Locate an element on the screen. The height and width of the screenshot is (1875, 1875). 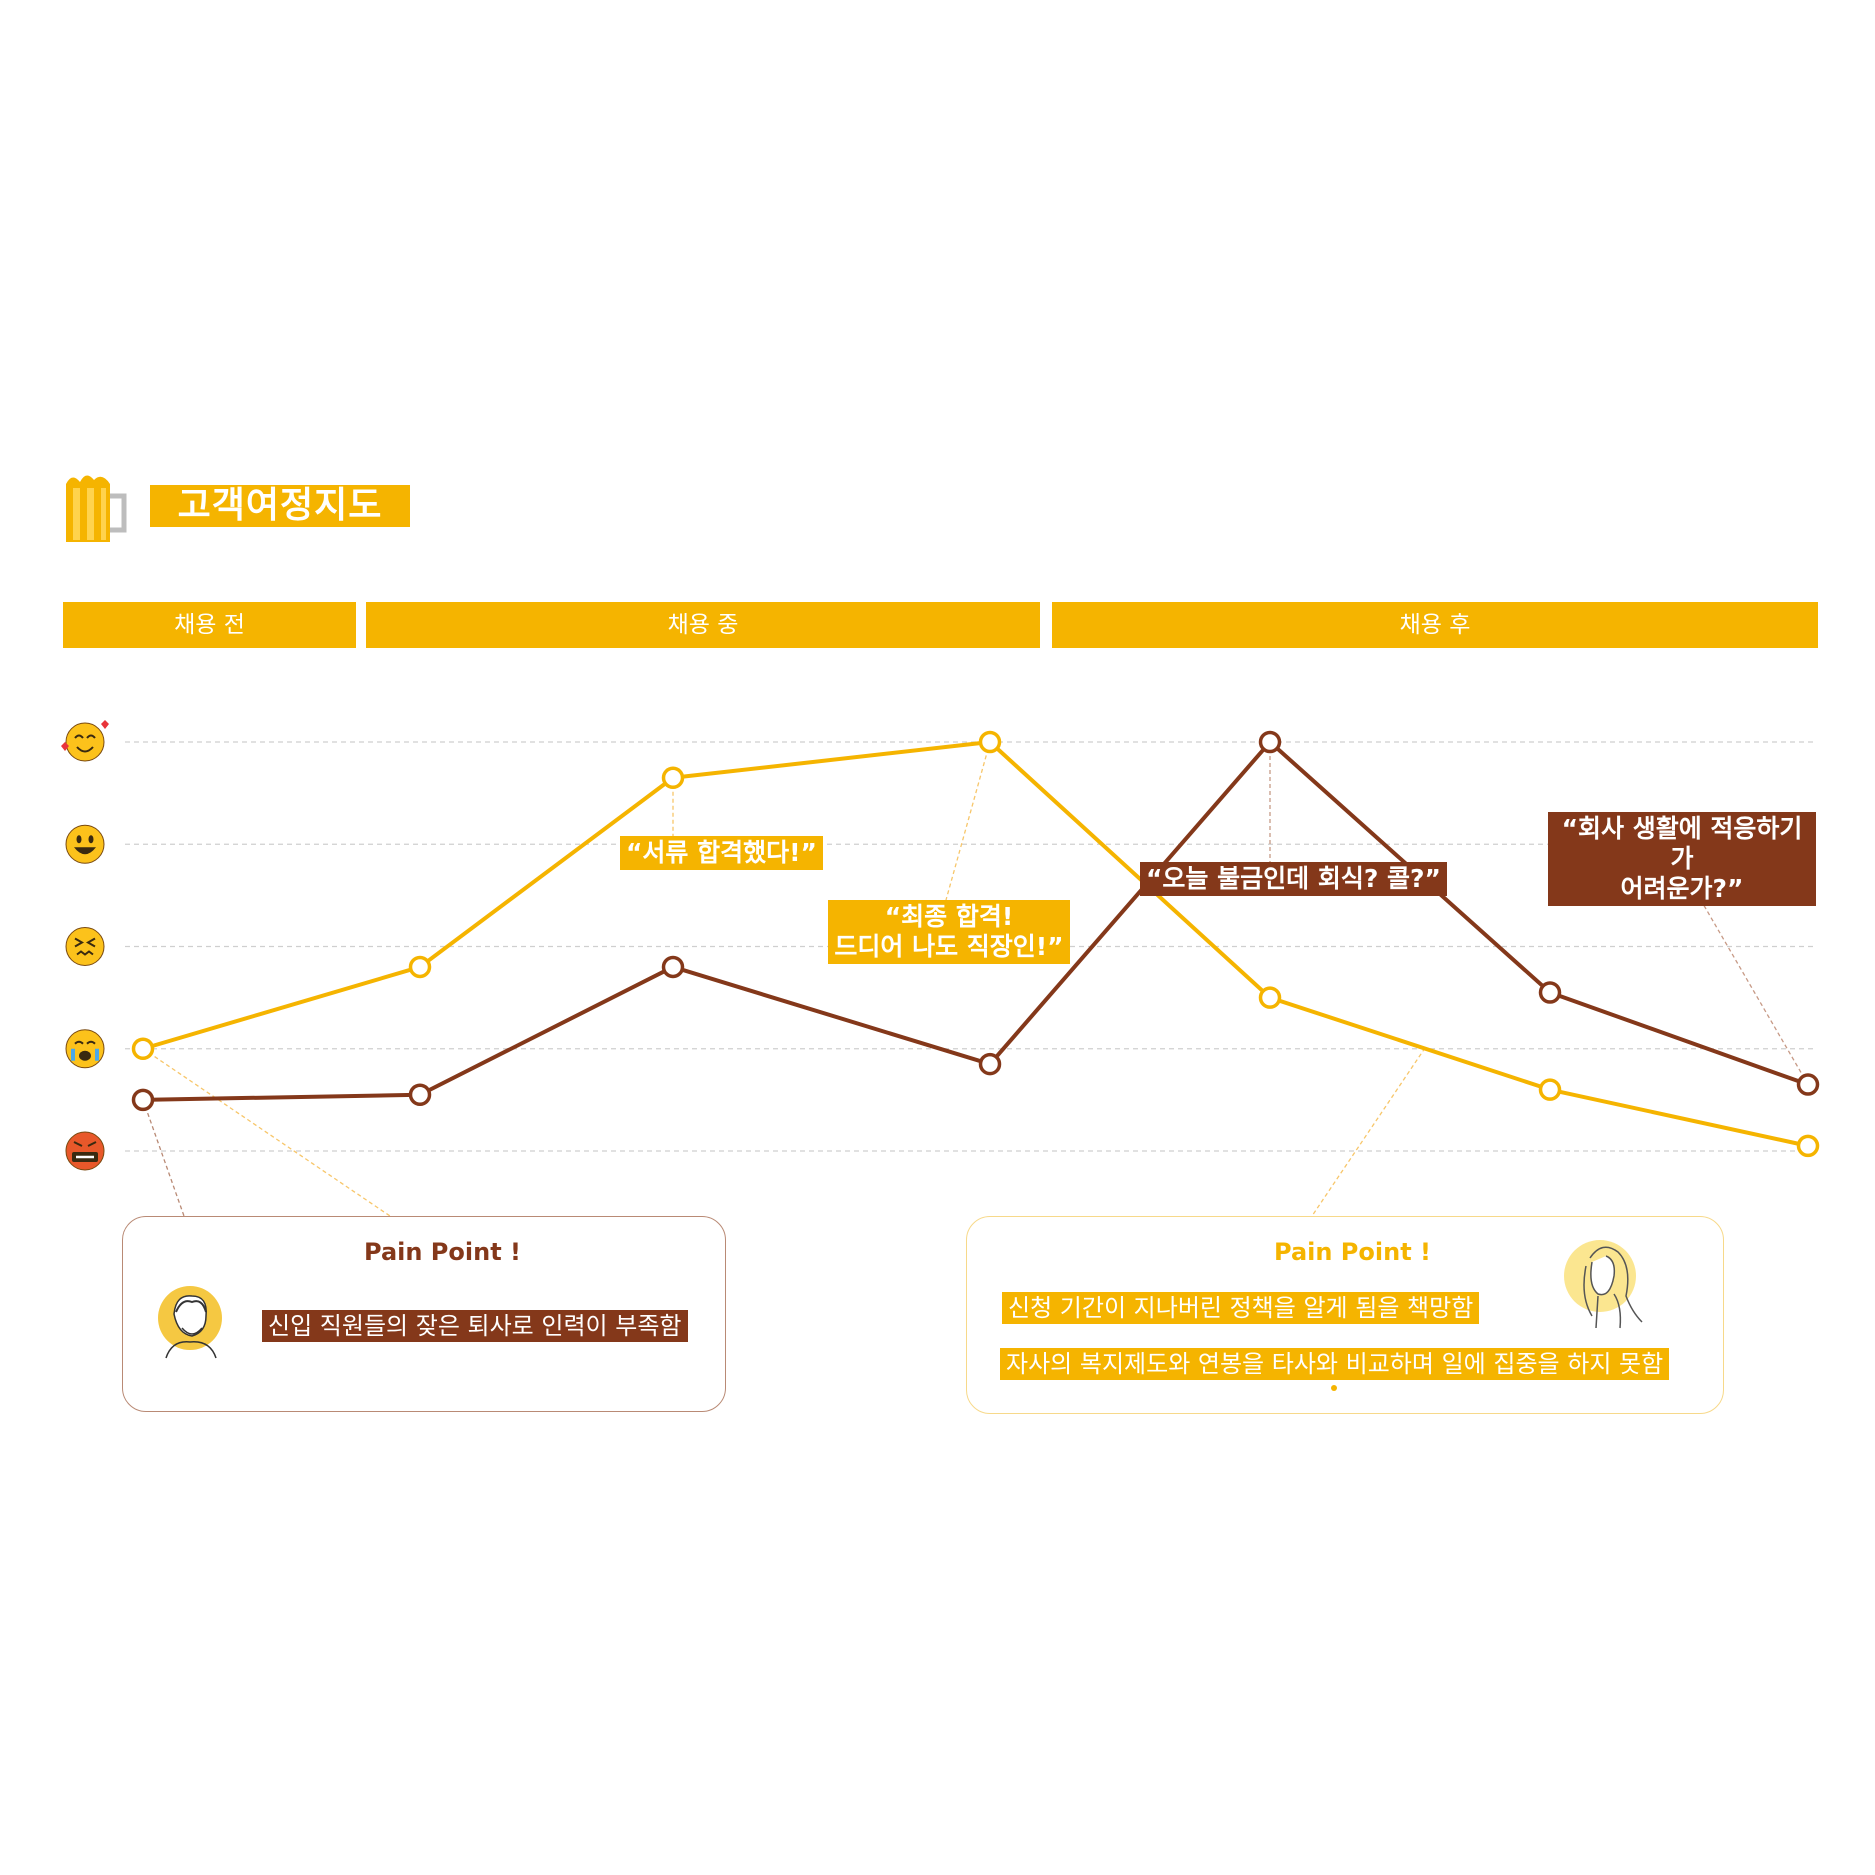
quote-adjustment: “회사 생활에 적응하기가 어려운가?” is located at coordinates (1682, 859).